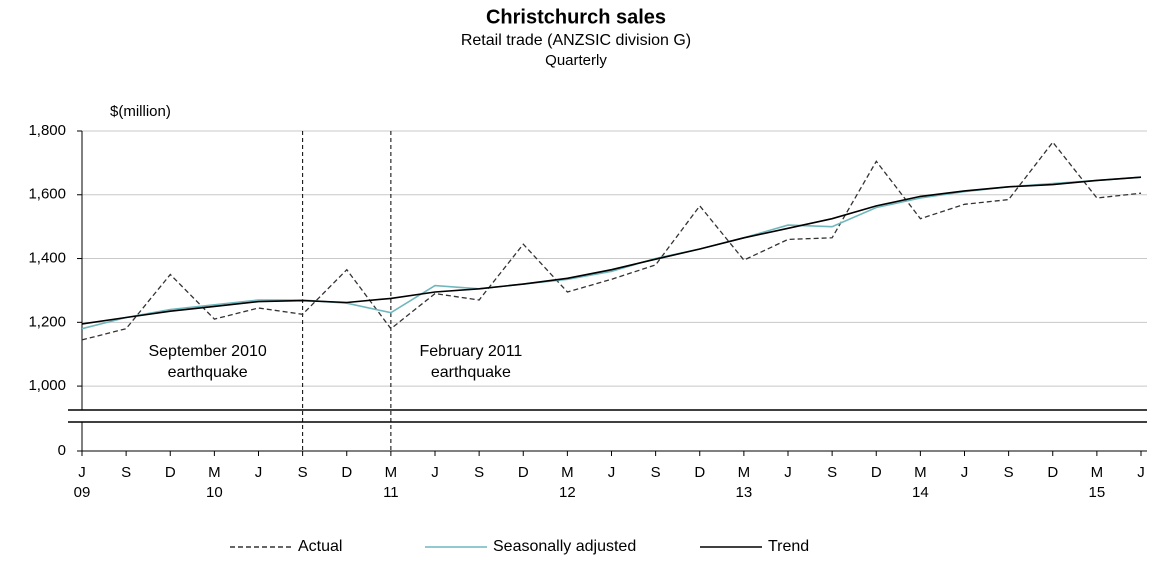 The height and width of the screenshot is (562, 1151). Describe the element at coordinates (207, 351) in the screenshot. I see `annotation: September 2010` at that location.